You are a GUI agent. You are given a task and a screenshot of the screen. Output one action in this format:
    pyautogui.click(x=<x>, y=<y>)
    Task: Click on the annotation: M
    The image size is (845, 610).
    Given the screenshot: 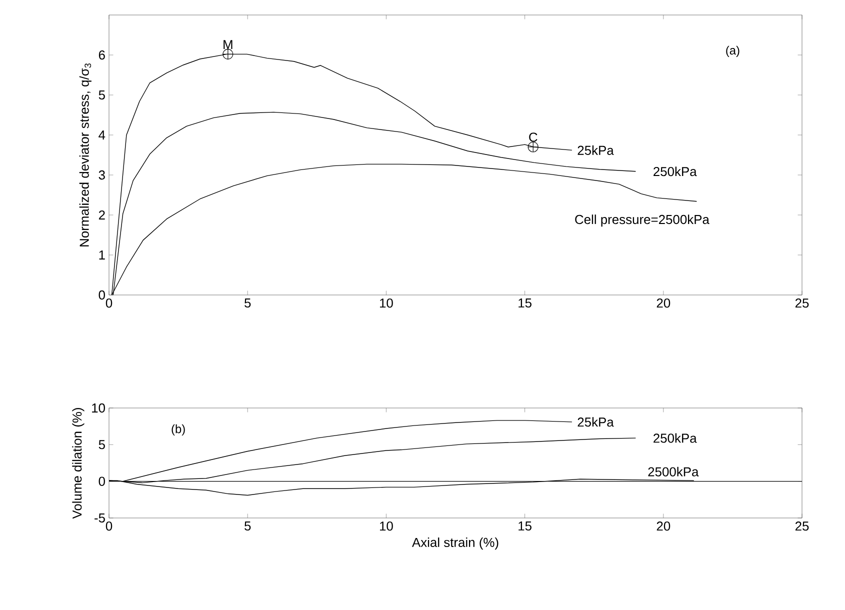 What is the action you would take?
    pyautogui.click(x=228, y=44)
    